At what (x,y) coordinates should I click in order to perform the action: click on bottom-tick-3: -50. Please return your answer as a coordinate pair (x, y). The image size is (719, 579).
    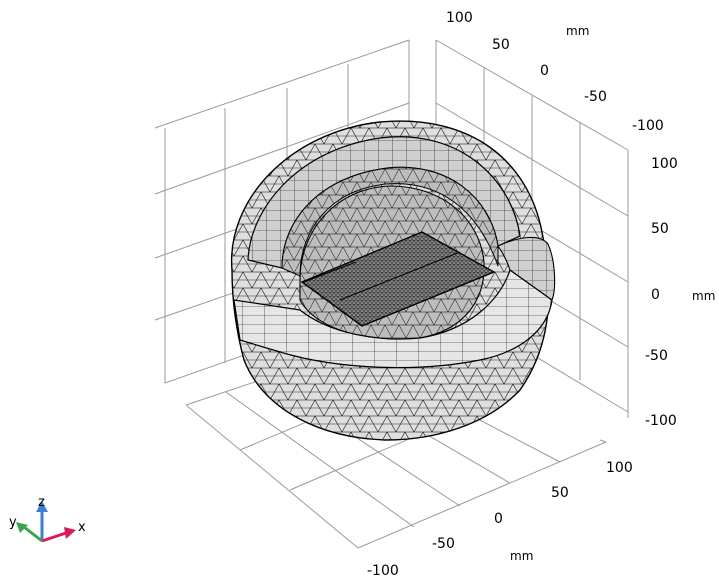
    Looking at the image, I should click on (443, 544).